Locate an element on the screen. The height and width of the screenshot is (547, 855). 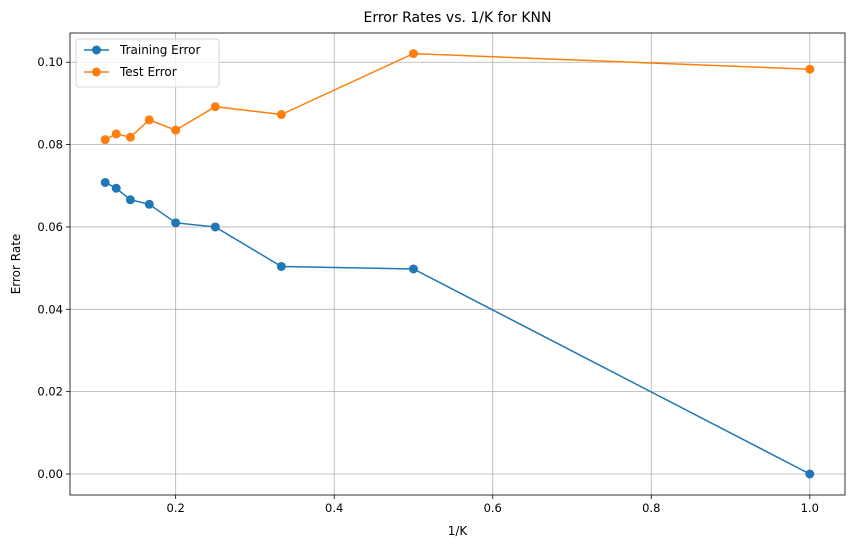
y-tick-label: 0.06 is located at coordinates (50, 227).